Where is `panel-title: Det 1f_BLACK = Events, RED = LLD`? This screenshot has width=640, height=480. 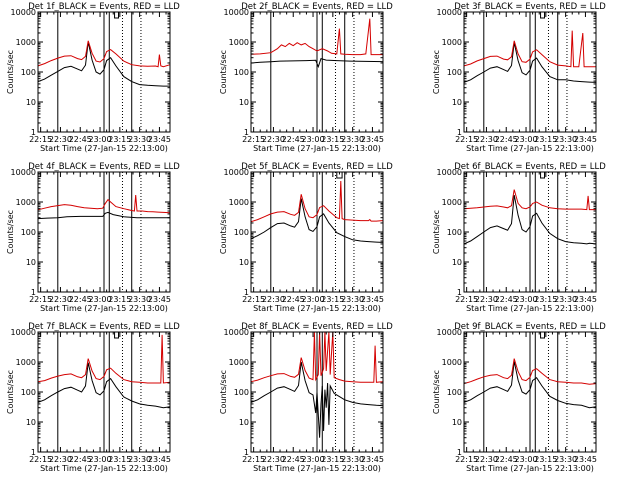 panel-title: Det 1f_BLACK = Events, RED = LLD is located at coordinates (104, 7).